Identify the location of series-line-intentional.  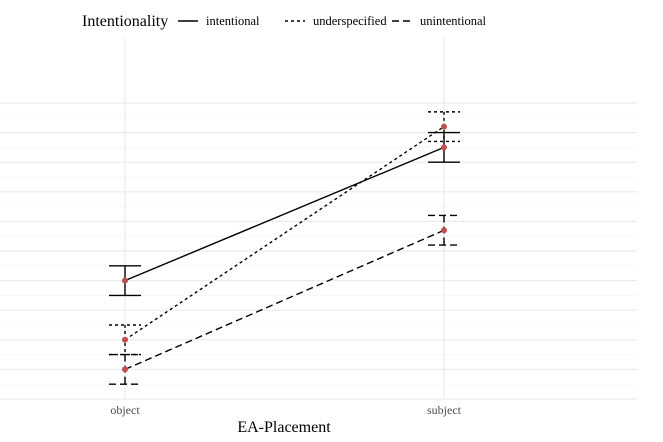
(284, 214).